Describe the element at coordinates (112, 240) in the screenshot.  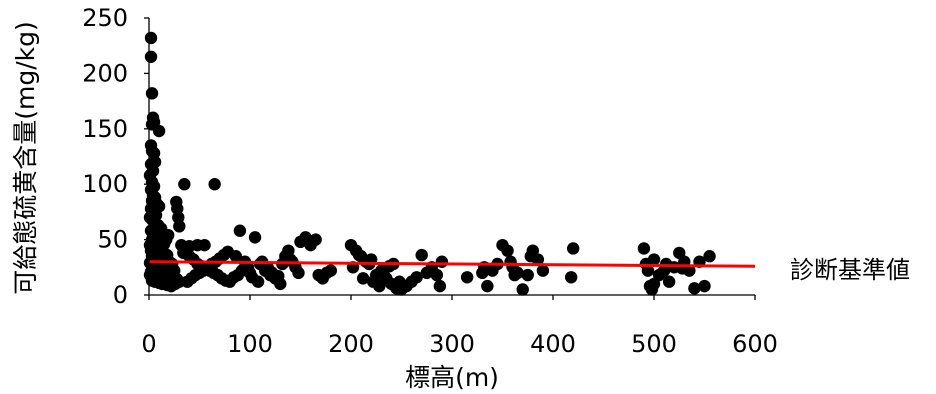
I see `y-tick-label: 50` at that location.